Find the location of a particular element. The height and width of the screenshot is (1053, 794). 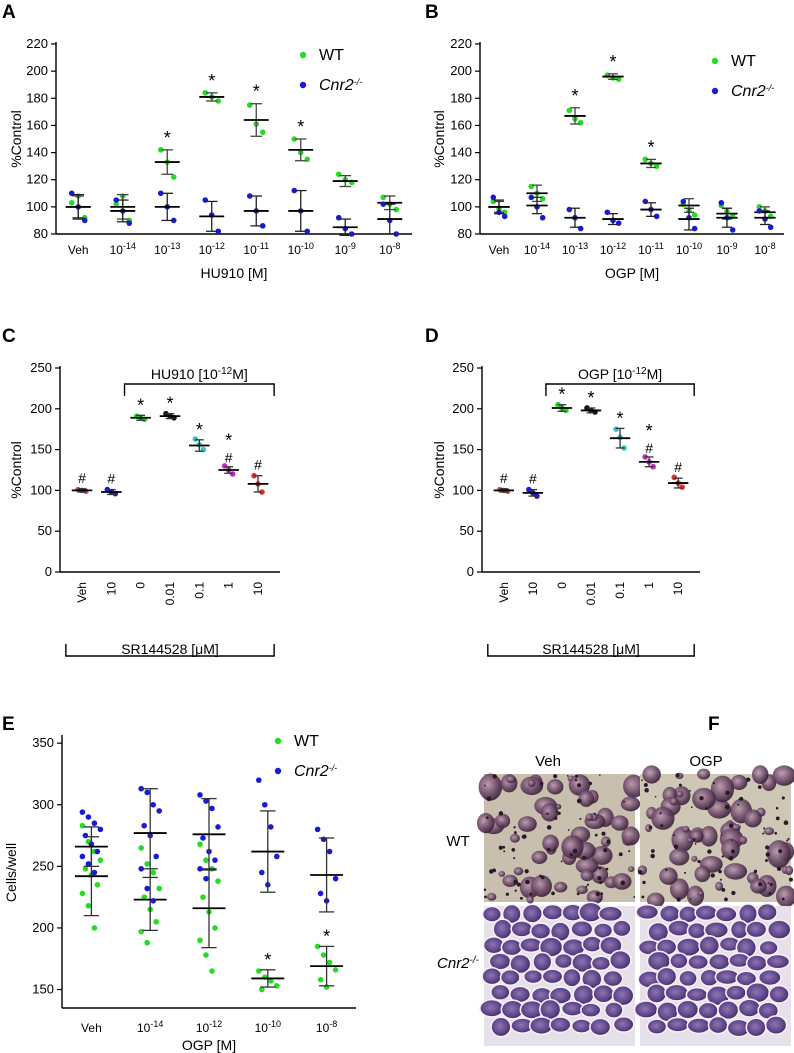

y-tick-label: 80 is located at coordinates (41, 233).